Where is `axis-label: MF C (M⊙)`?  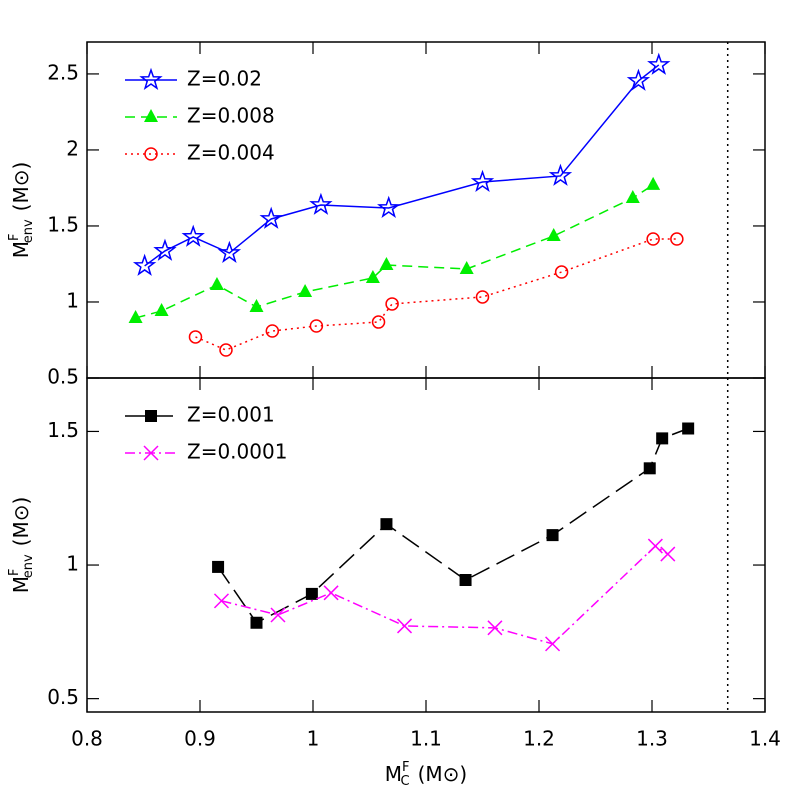
axis-label: MF C (M⊙) is located at coordinates (426, 774).